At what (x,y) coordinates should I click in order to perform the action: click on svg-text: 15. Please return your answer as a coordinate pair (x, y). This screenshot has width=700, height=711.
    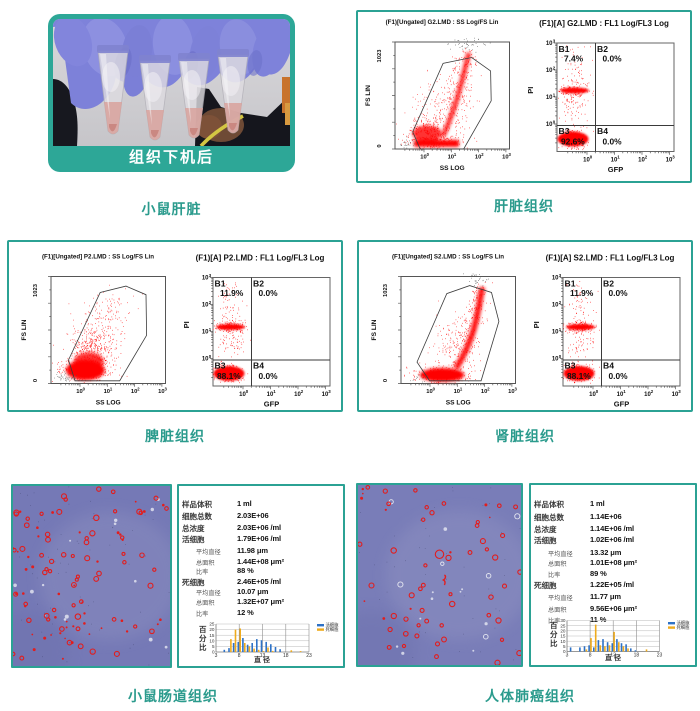
    Looking at the image, I should click on (563, 636).